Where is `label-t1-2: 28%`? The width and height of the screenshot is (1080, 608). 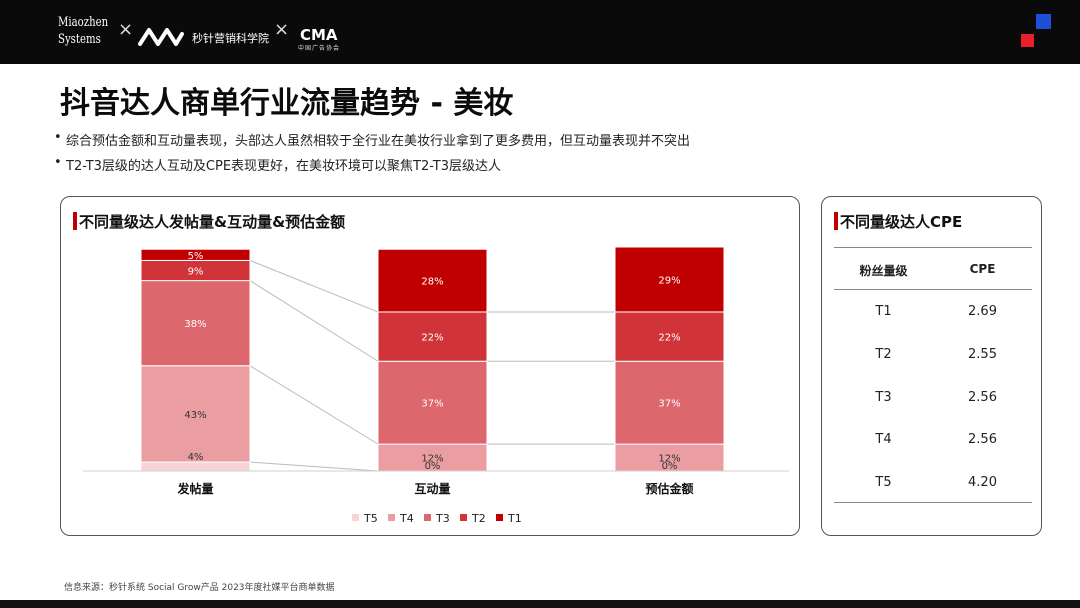
label-t1-2: 28% is located at coordinates (432, 282).